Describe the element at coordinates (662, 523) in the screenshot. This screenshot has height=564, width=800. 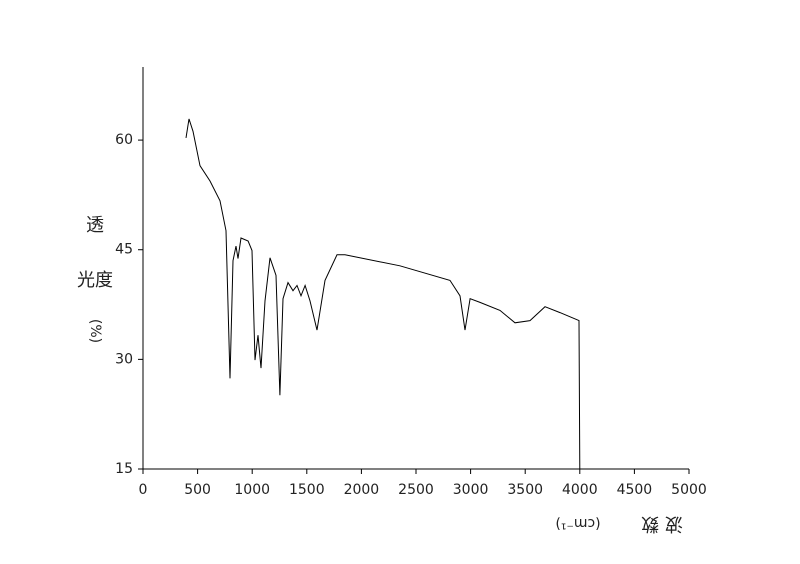
I see `x-label: 波 数` at that location.